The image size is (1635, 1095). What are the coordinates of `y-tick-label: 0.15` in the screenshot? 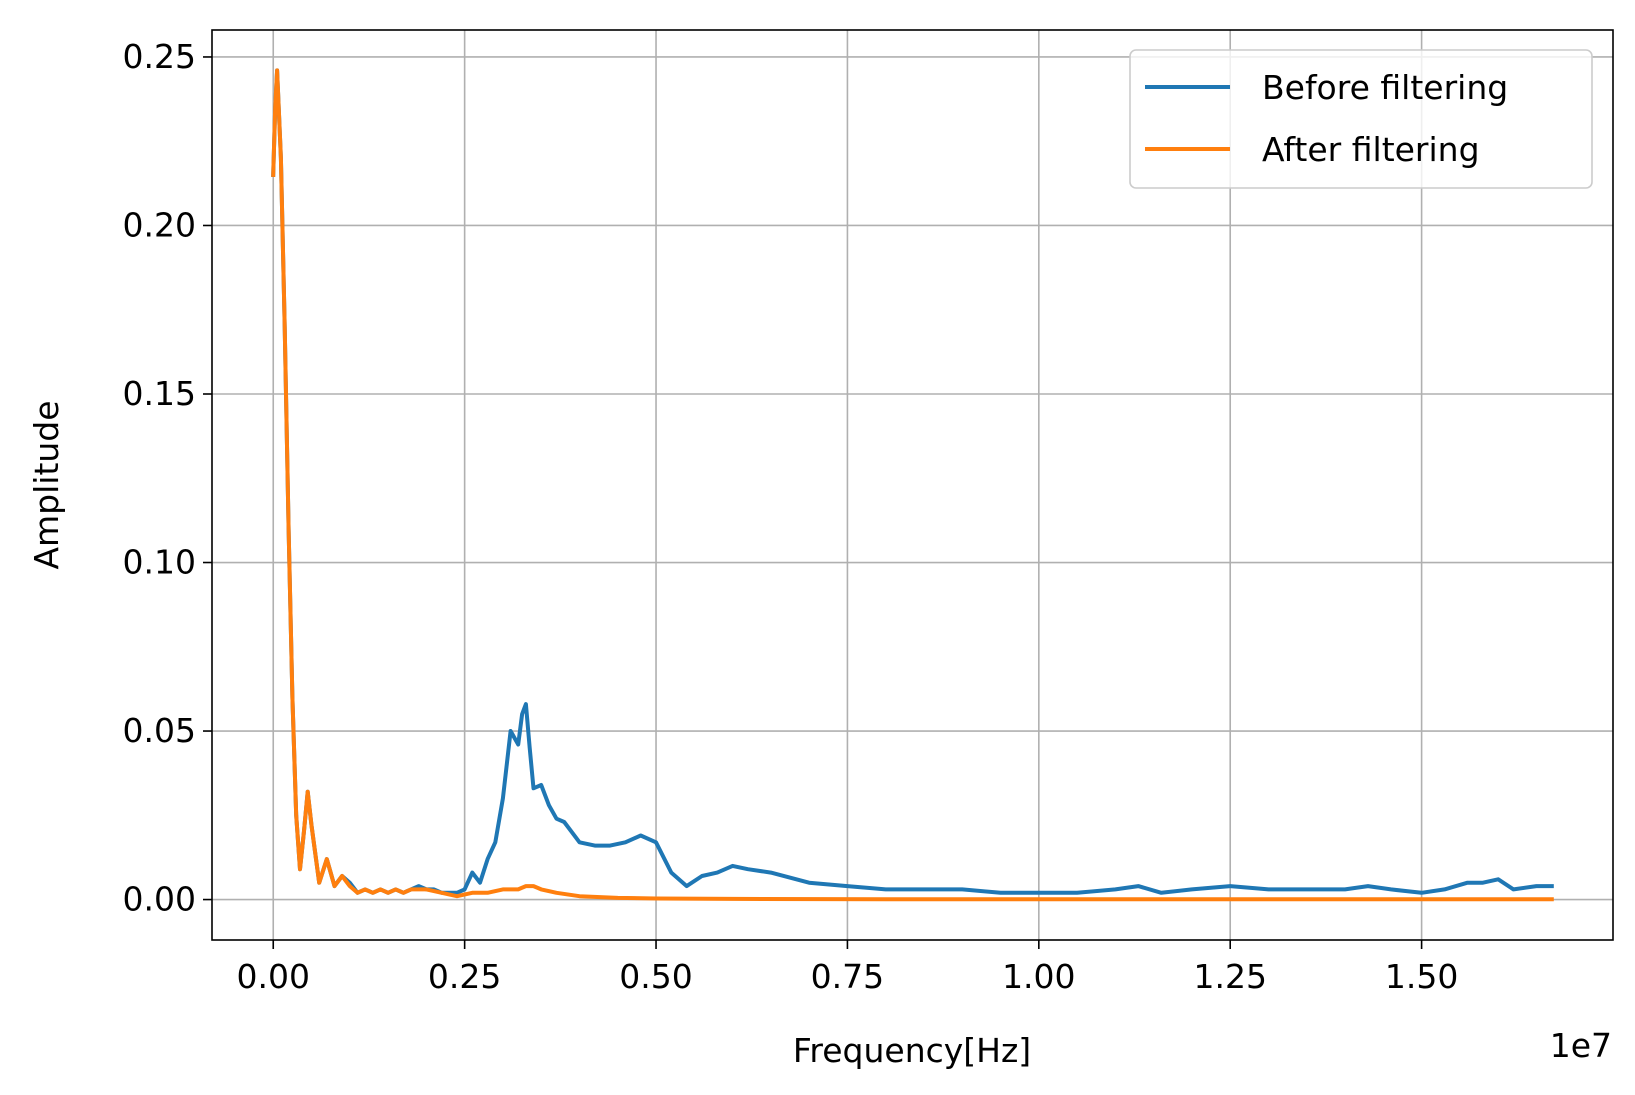 It's located at (159, 393).